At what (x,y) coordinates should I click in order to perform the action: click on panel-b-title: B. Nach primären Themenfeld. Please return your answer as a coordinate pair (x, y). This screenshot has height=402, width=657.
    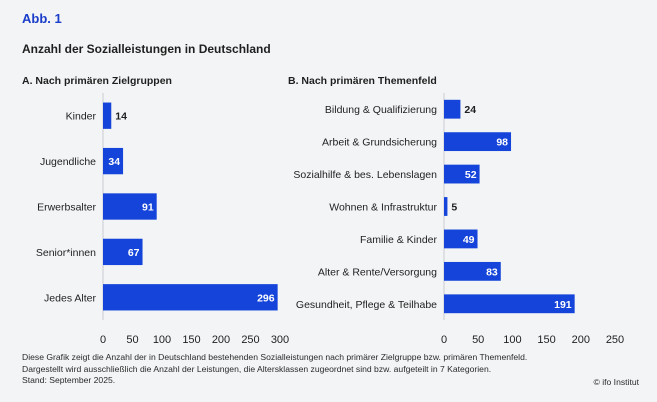
    Looking at the image, I should click on (362, 81).